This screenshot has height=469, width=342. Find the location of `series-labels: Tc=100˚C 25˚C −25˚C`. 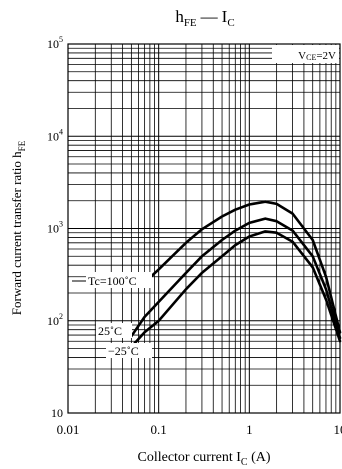

series-labels: Tc=100˚C 25˚C −25˚C is located at coordinates (112, 315).